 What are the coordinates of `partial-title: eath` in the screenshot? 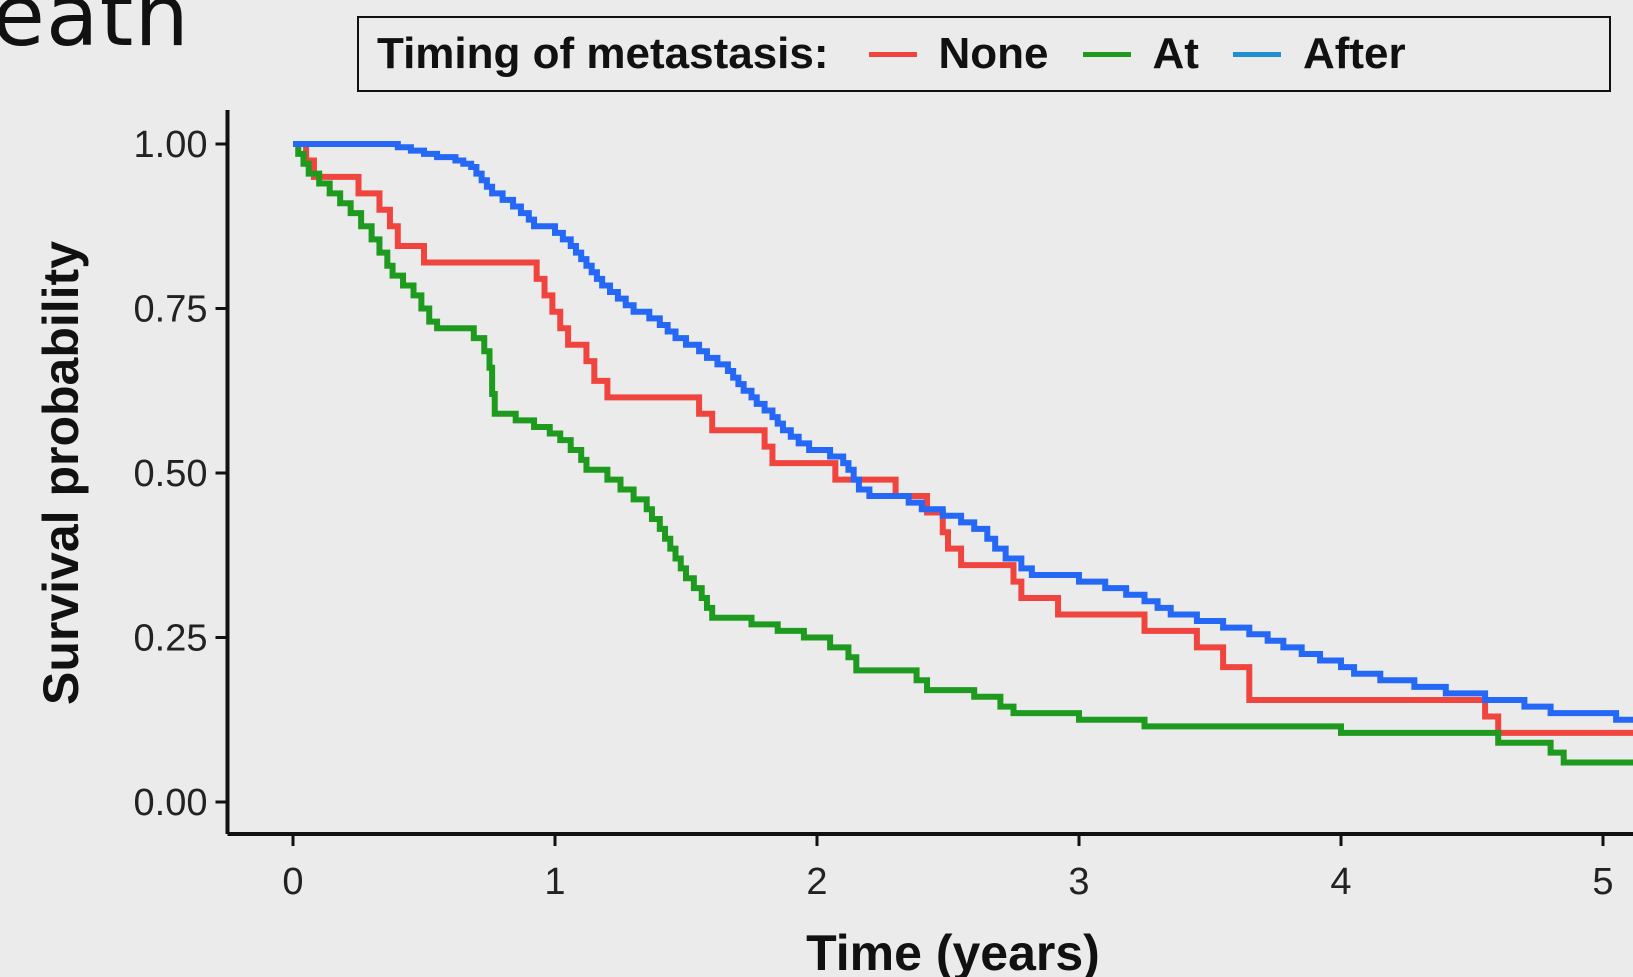 It's located at (95, 33).